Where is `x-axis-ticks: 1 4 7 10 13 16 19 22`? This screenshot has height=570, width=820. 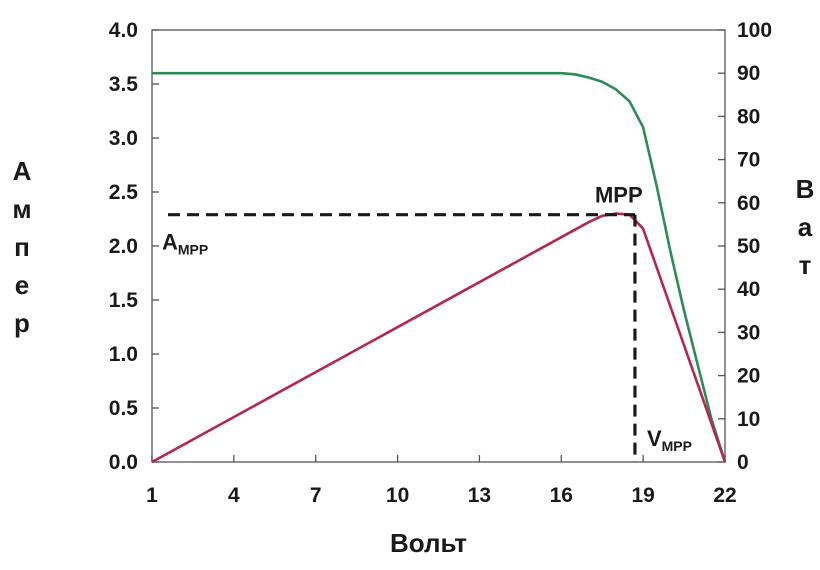 x-axis-ticks: 1 4 7 10 13 16 19 22 is located at coordinates (441, 481).